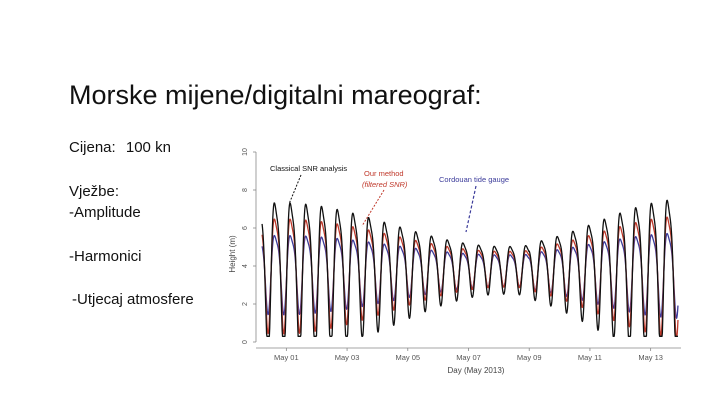 This screenshot has height=405, width=720. I want to click on y-tick-label: 4, so click(245, 266).